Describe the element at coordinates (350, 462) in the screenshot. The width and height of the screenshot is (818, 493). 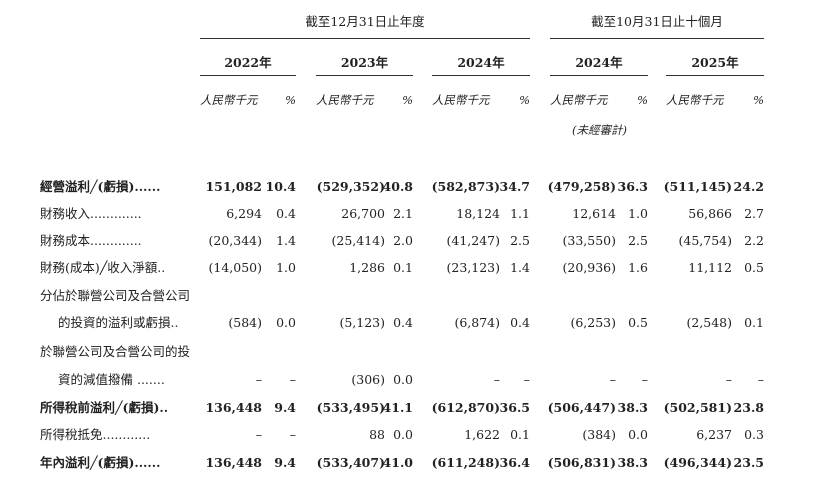
I see `amount-cell: (533,407)` at that location.